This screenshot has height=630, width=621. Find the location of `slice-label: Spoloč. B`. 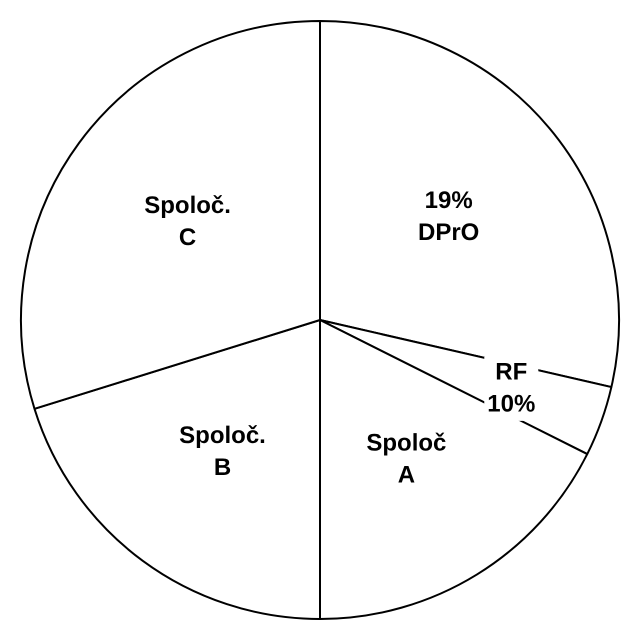

slice-label: Spoloč. B is located at coordinates (222, 452).